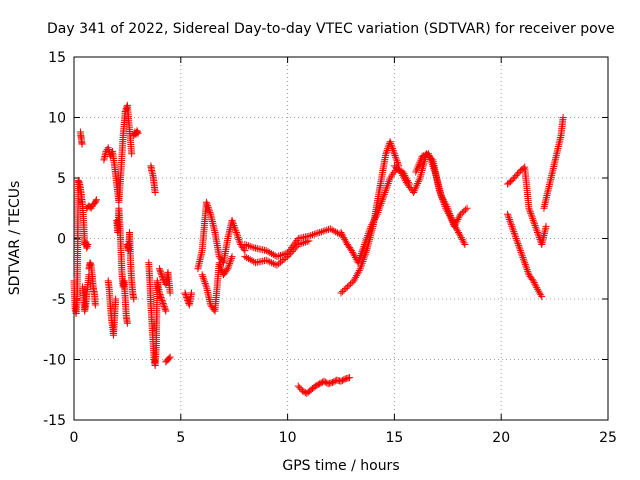  I want to click on x-tick-label: 0, so click(74, 438).